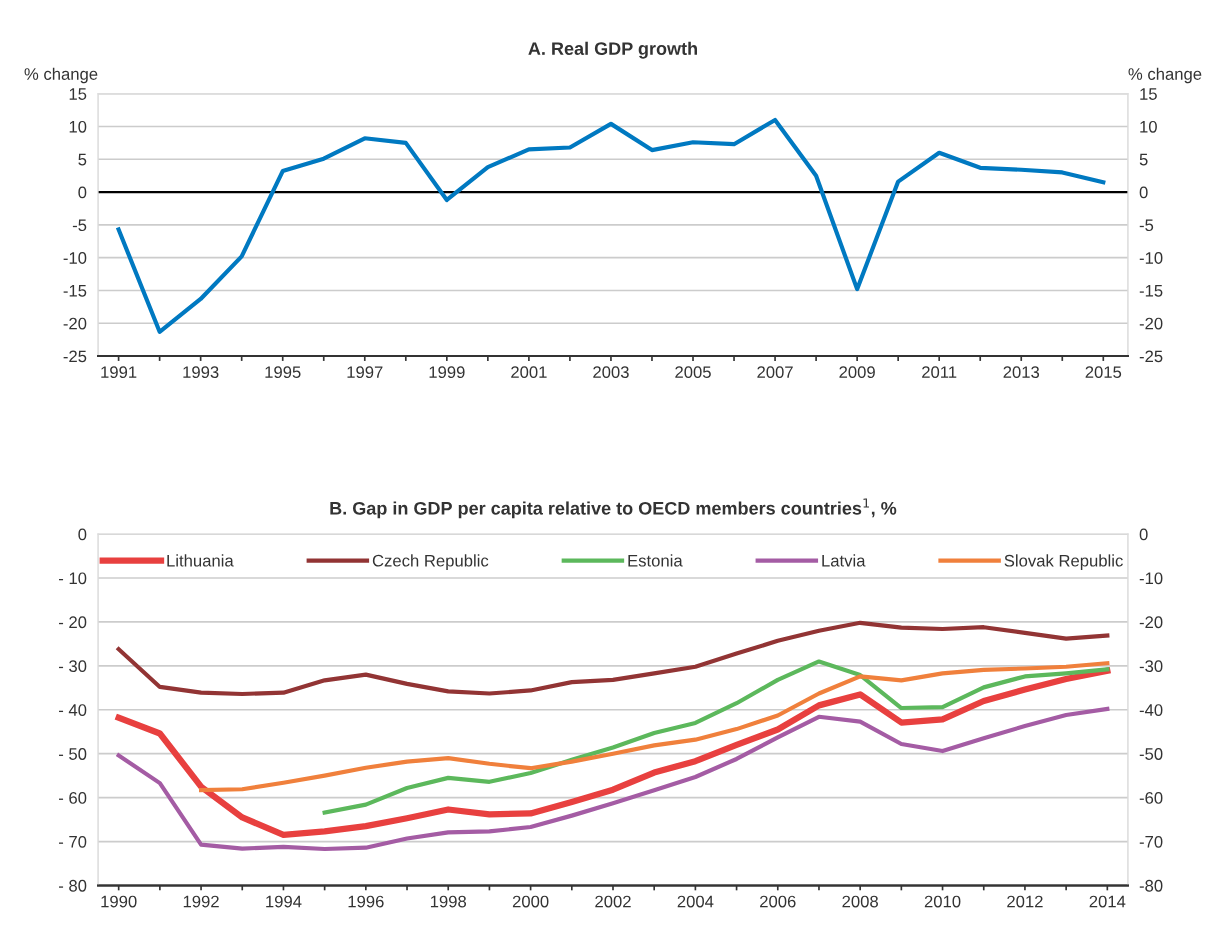 Image resolution: width=1226 pixels, height=937 pixels. What do you see at coordinates (844, 560) in the screenshot?
I see `legend-label: Latvia` at bounding box center [844, 560].